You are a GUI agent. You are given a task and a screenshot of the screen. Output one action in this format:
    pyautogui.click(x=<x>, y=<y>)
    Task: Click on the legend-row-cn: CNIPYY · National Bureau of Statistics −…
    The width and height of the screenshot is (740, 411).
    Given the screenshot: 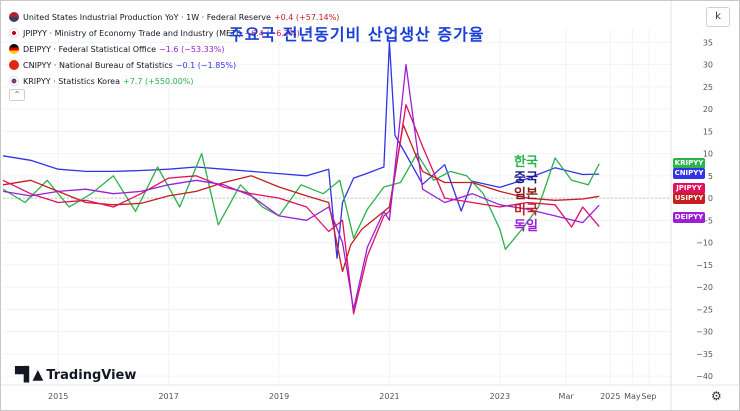 What is the action you would take?
    pyautogui.click(x=174, y=65)
    